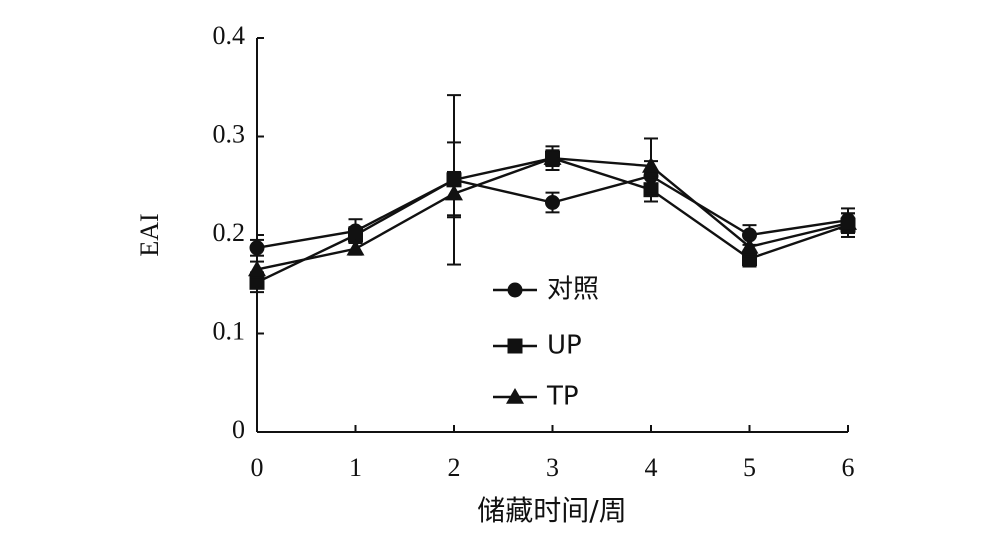  Describe the element at coordinates (537, 346) in the screenshot. I see `legend-item: UP` at that location.